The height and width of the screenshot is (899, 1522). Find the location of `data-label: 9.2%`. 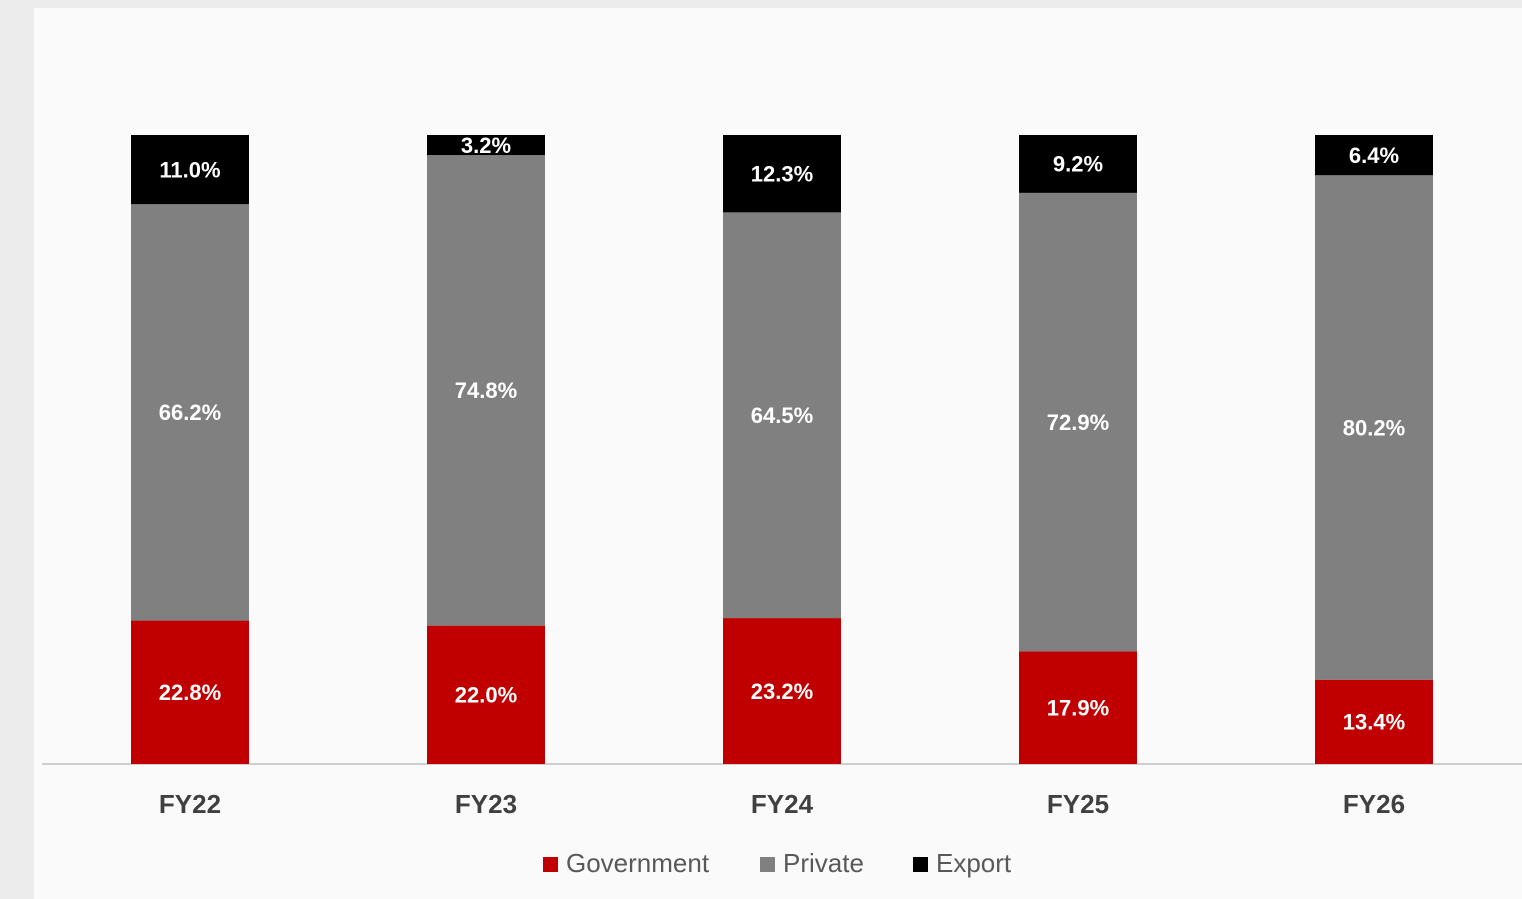

data-label: 9.2% is located at coordinates (1078, 164).